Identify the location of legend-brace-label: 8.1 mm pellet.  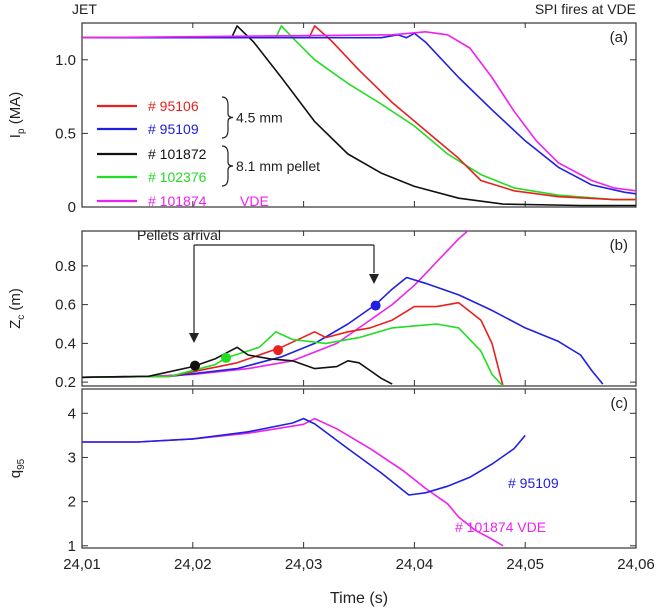
(278, 166).